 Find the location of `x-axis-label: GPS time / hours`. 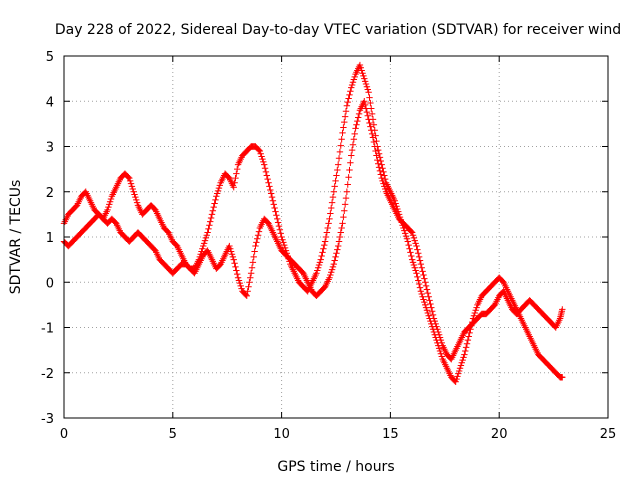

x-axis-label: GPS time / hours is located at coordinates (335, 467).